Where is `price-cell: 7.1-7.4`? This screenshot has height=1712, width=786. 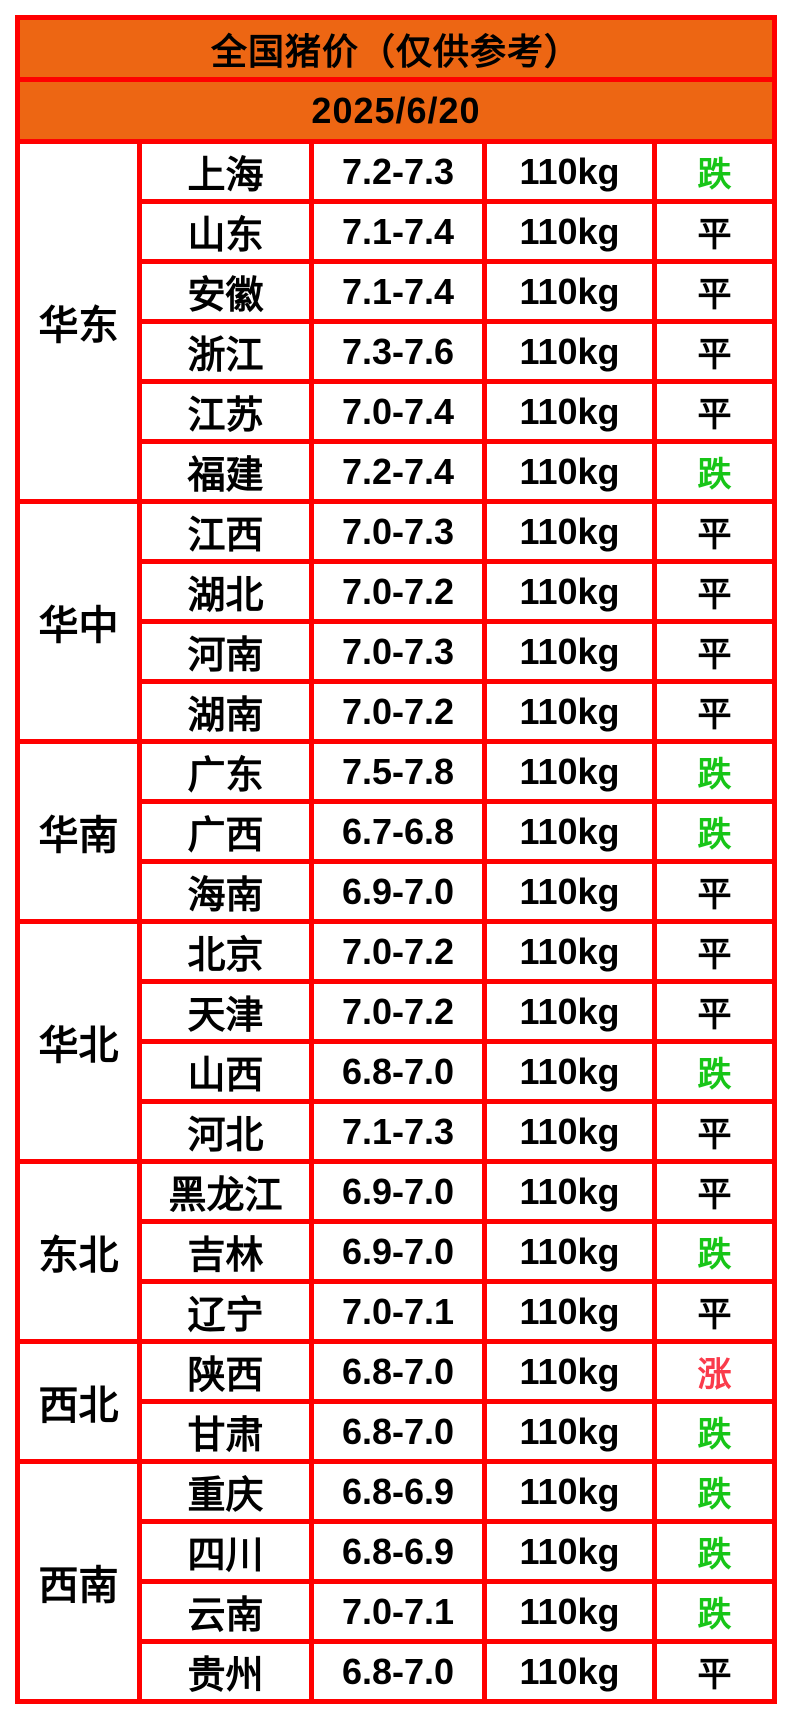
price-cell: 7.1-7.4 is located at coordinates (398, 291).